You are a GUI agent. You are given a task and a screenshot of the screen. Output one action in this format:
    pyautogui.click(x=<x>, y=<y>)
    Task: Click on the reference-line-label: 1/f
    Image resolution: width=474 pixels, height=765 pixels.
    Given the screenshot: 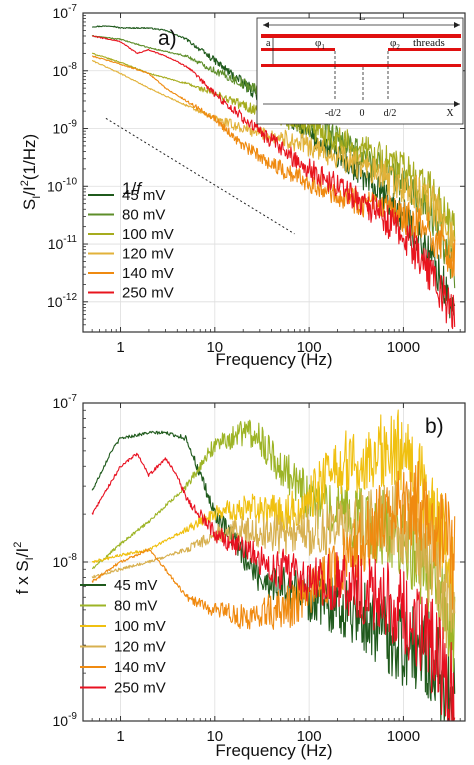 What is the action you would take?
    pyautogui.click(x=132, y=188)
    